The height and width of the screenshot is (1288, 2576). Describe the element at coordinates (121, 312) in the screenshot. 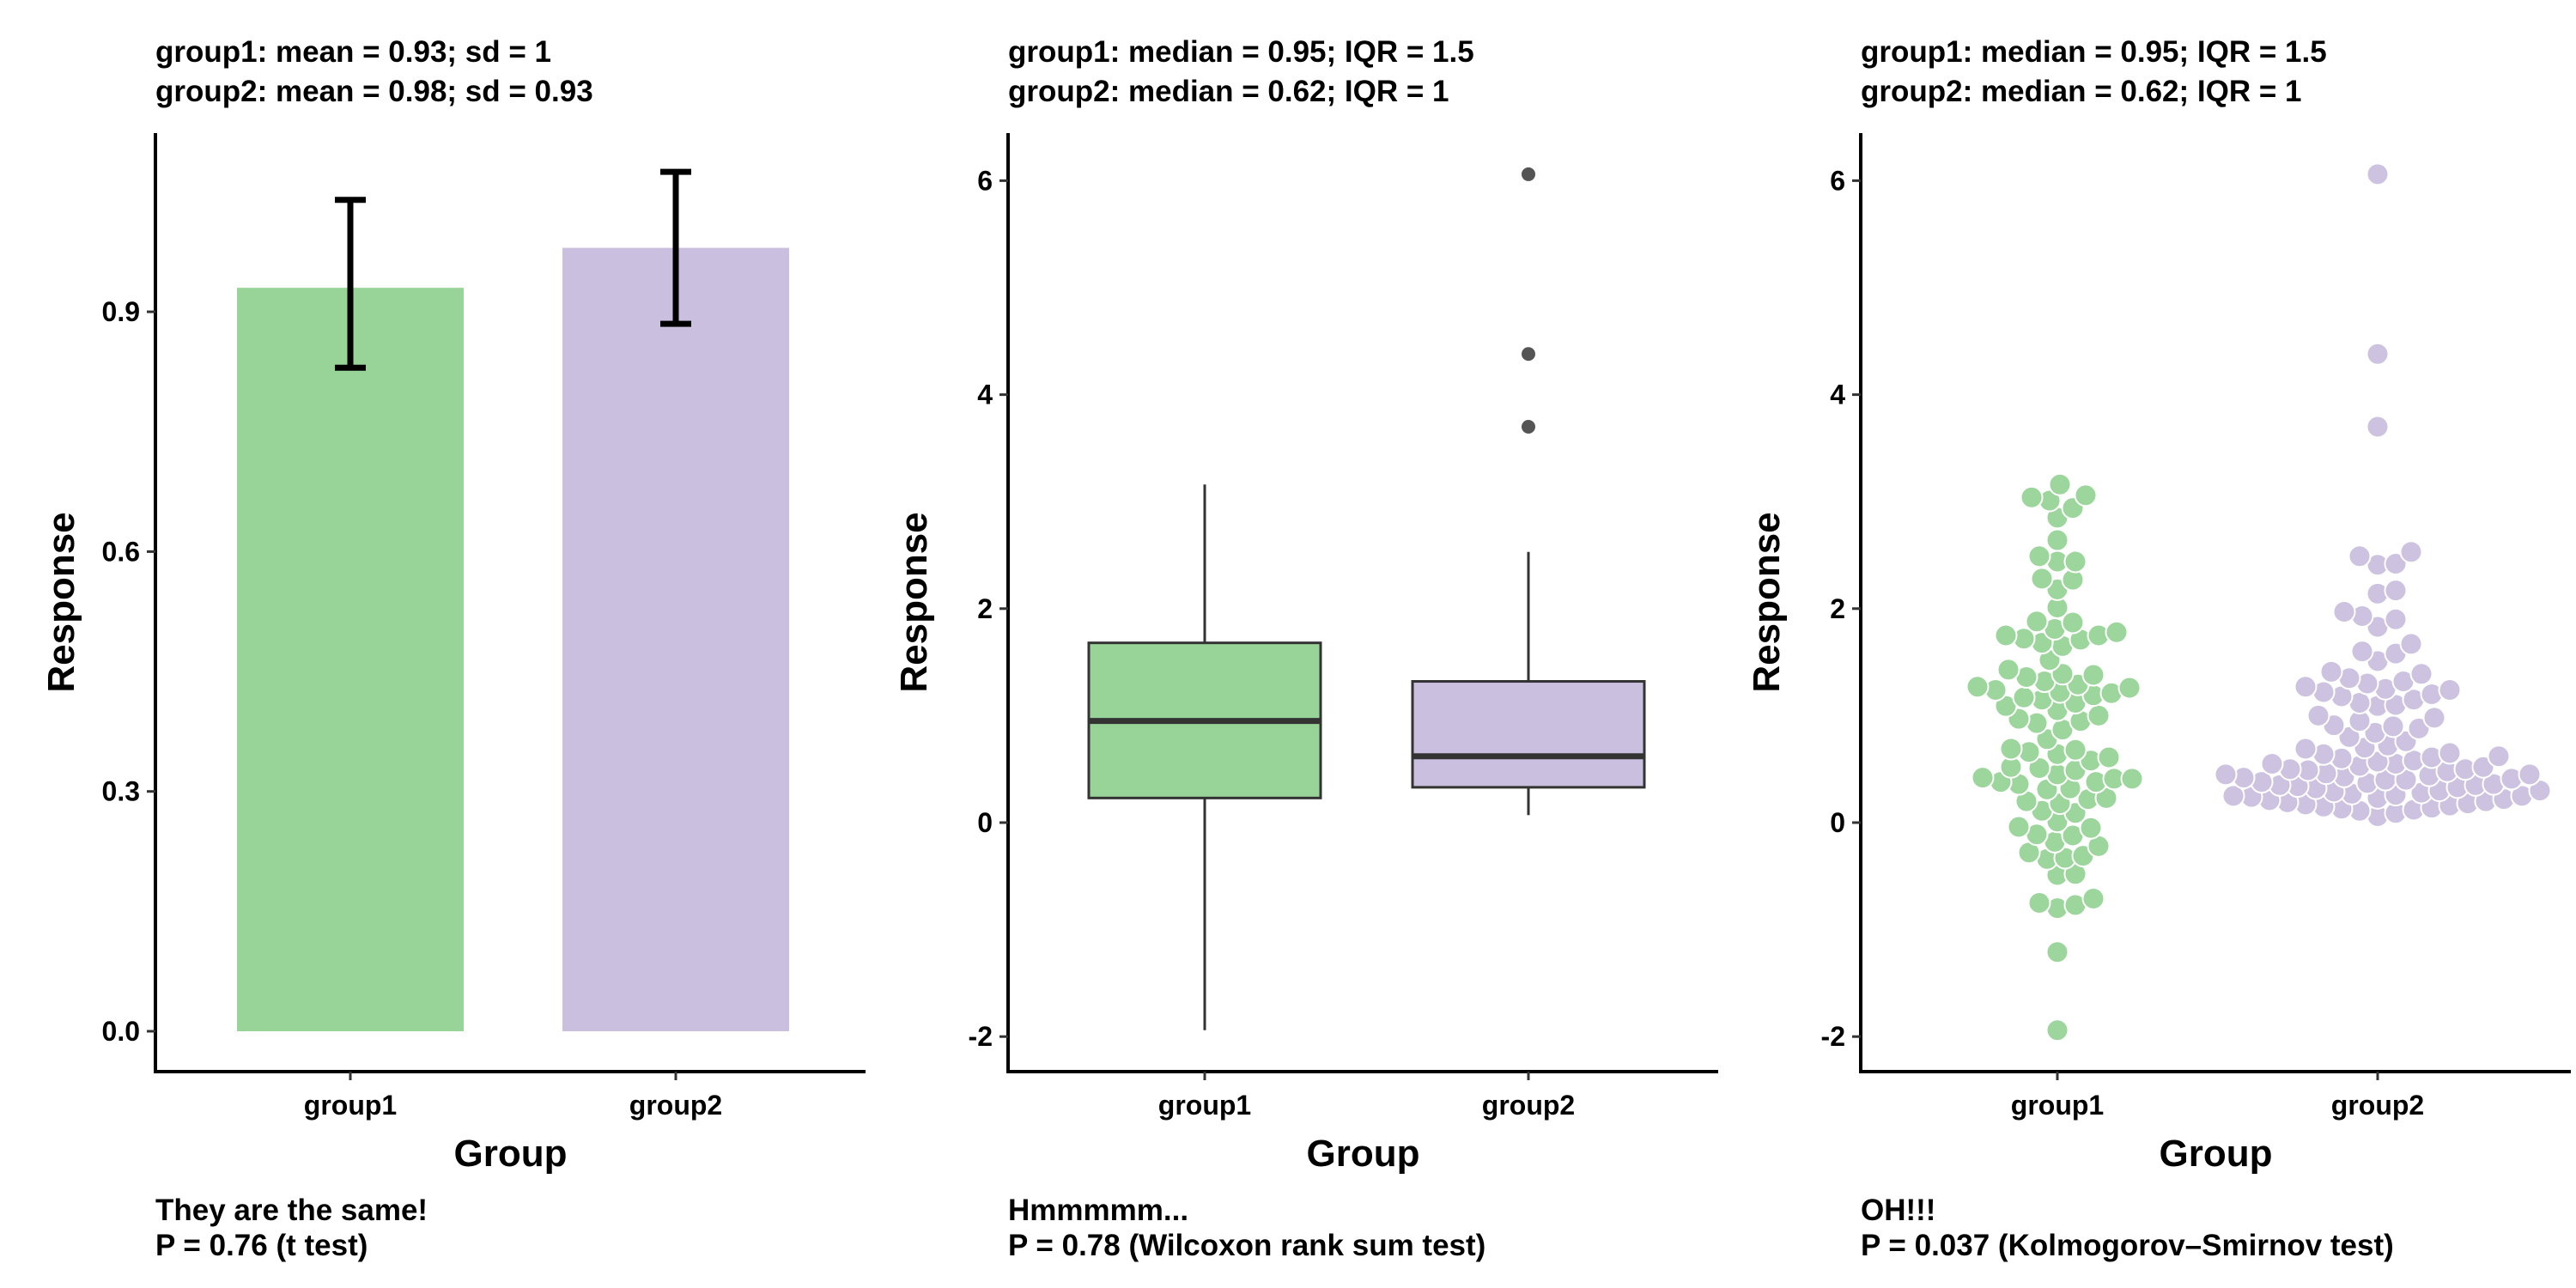

I see `y-tick-label: 0.9` at that location.